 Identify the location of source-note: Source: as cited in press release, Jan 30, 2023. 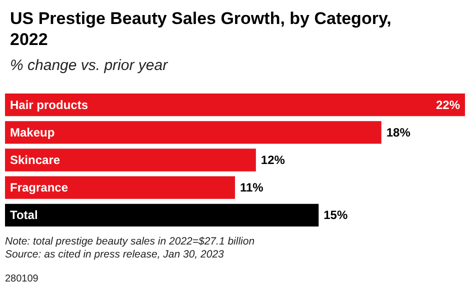
(114, 254).